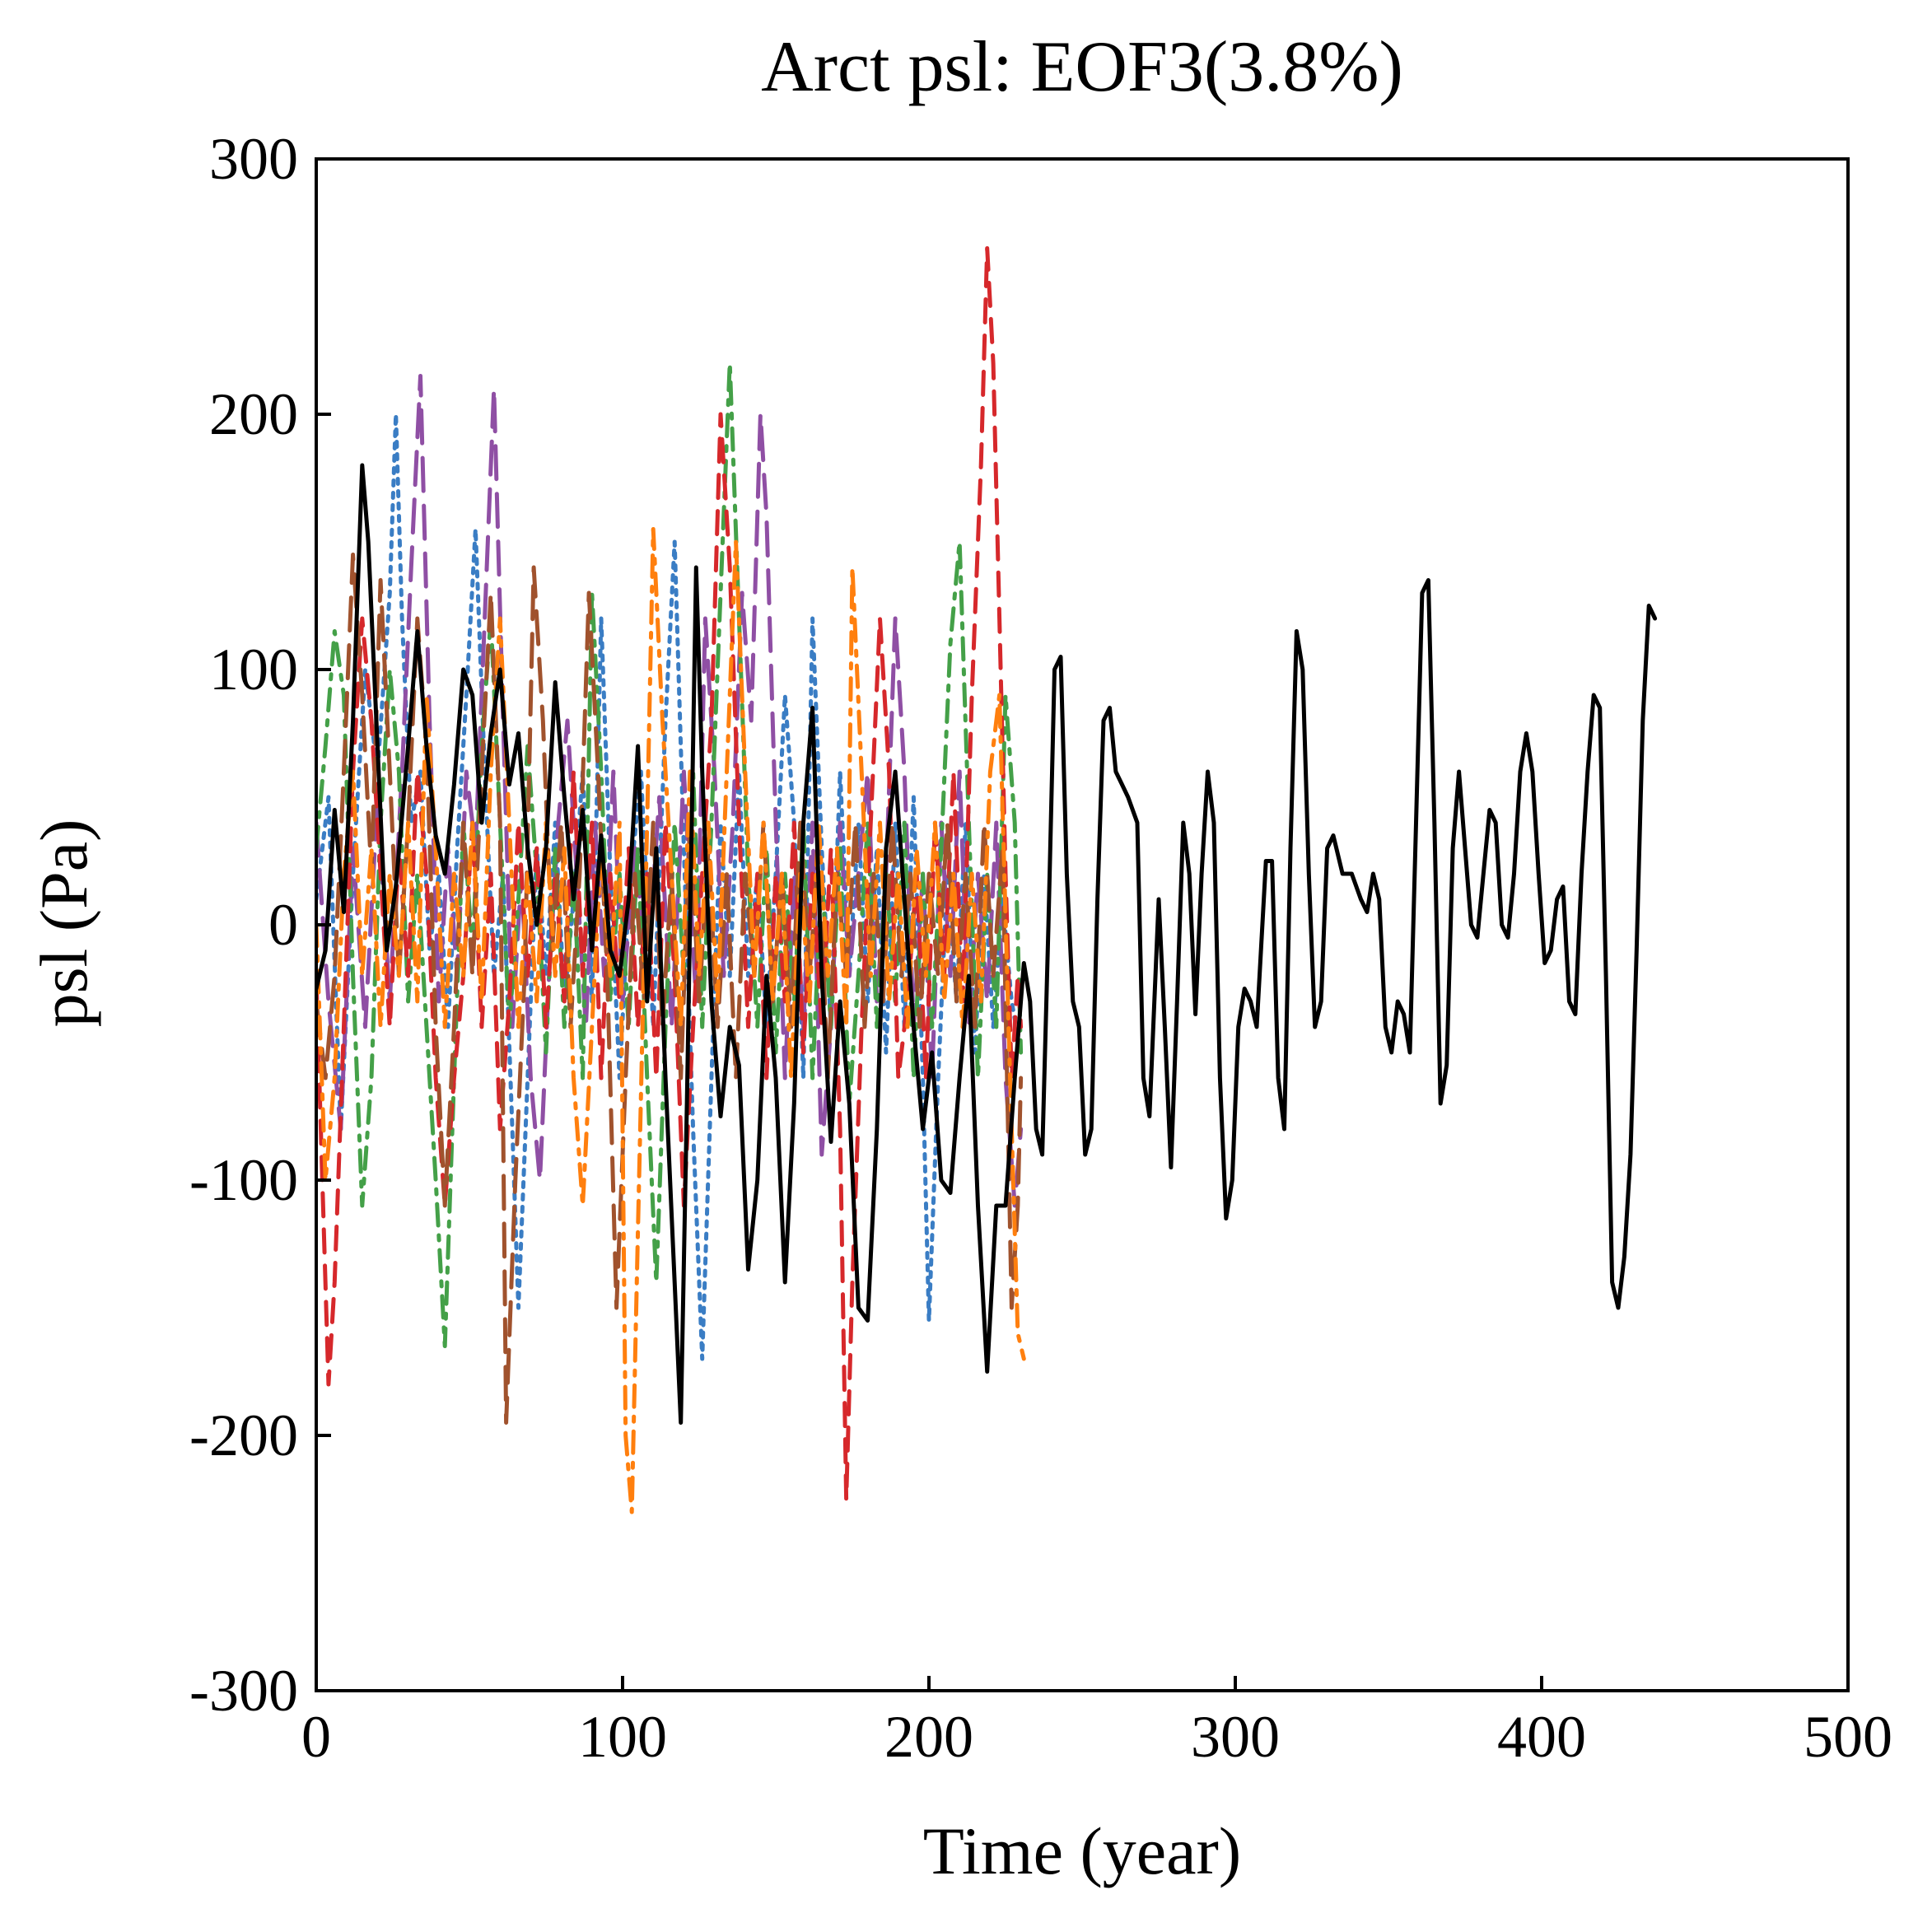 Image resolution: width=1932 pixels, height=1932 pixels. Describe the element at coordinates (928, 1737) in the screenshot. I see `x-tick-label: 200` at that location.